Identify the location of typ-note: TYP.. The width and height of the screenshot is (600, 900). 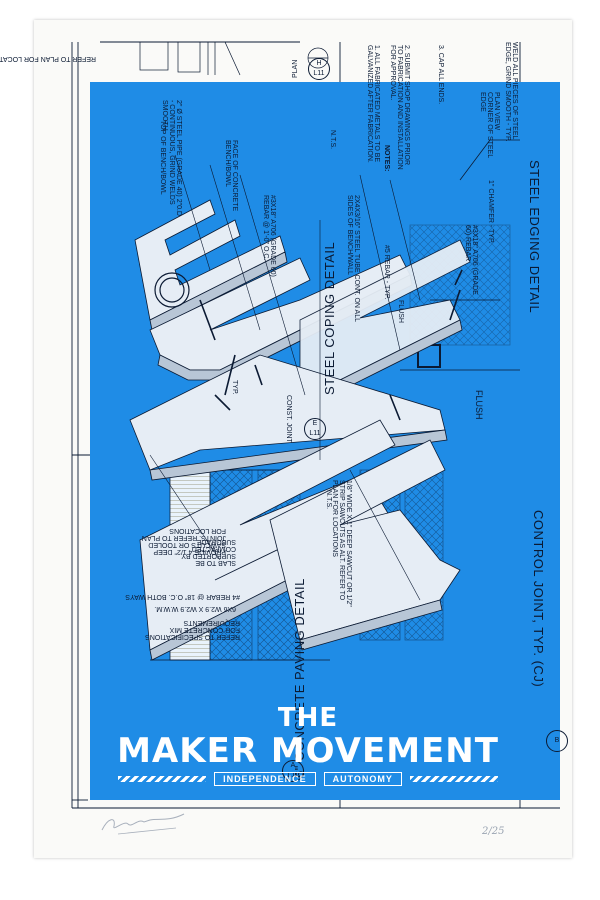
(234, 387).